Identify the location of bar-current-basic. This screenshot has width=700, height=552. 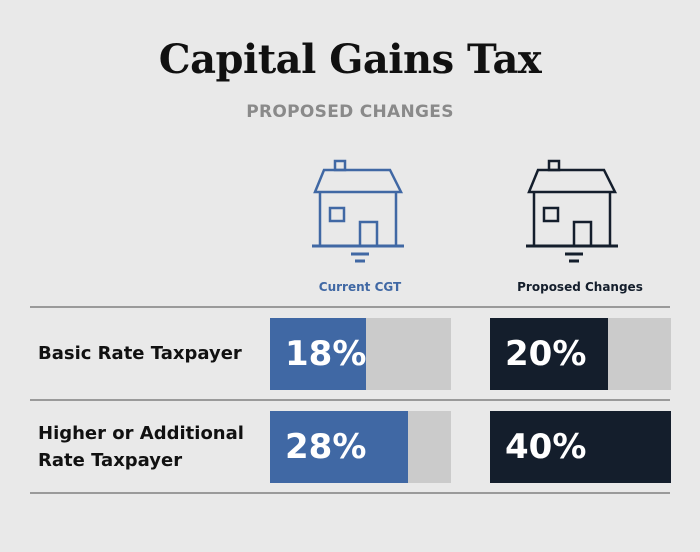
(318, 354).